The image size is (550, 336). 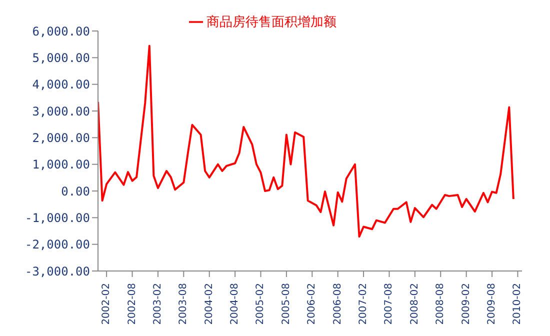 What do you see at coordinates (389, 304) in the screenshot?
I see `x-tick-label: 2007-08` at bounding box center [389, 304].